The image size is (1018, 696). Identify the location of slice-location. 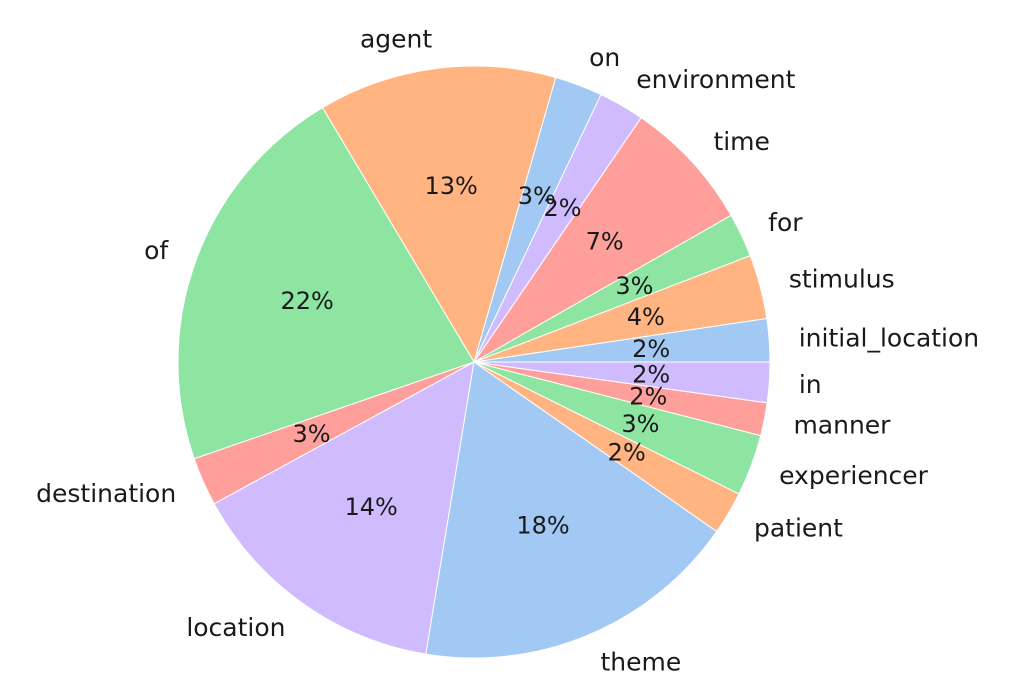
(344, 508).